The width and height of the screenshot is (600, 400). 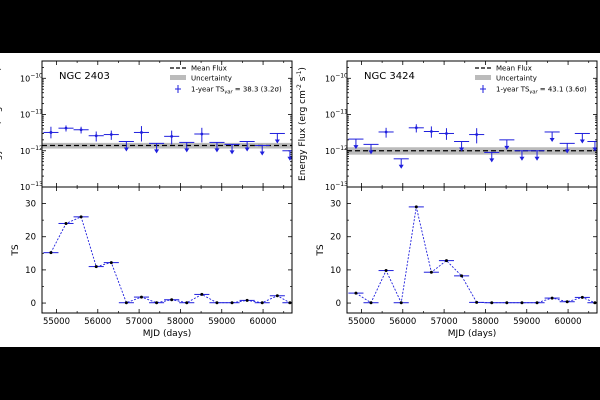 I want to click on y-tick-label: 10, so click(x=335, y=271).